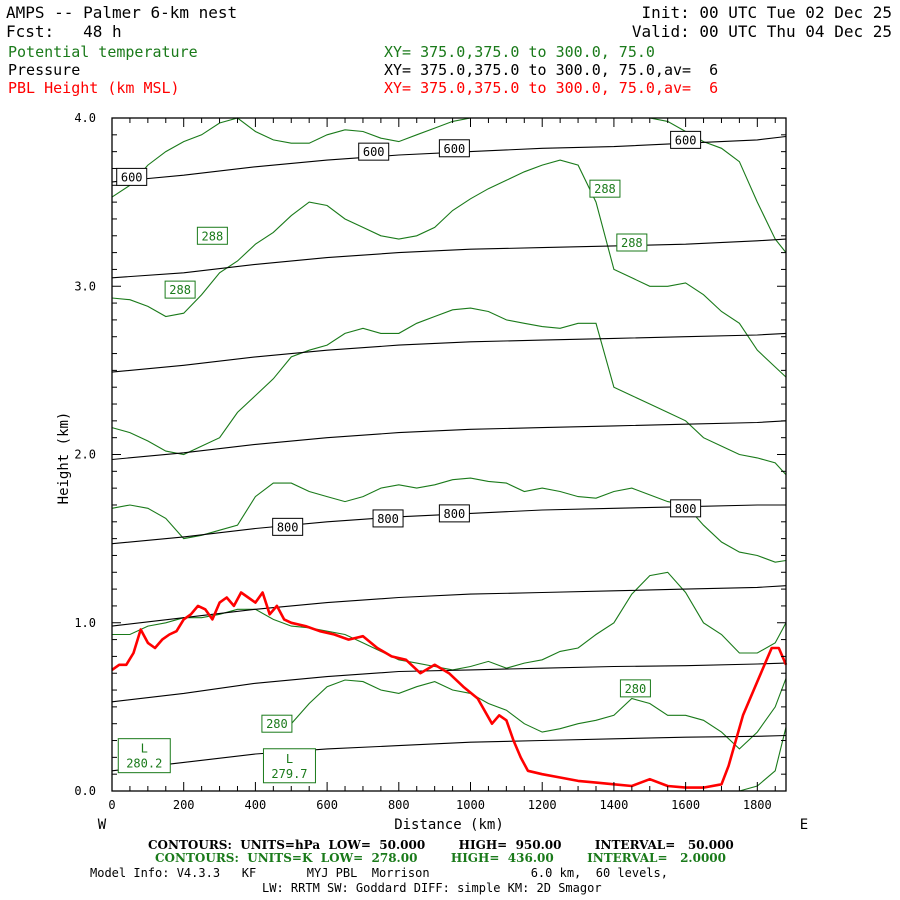 This screenshot has width=900, height=900. I want to click on low-marker-value-0: 280.2, so click(144, 764).